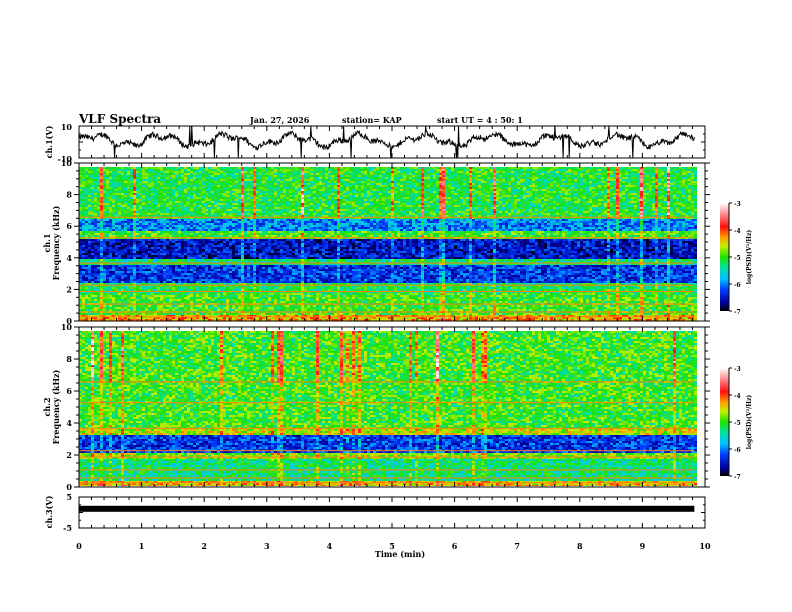 This screenshot has height=612, width=792. I want to click on start-time-label: start UT = 4 : 50: 1, so click(480, 120).